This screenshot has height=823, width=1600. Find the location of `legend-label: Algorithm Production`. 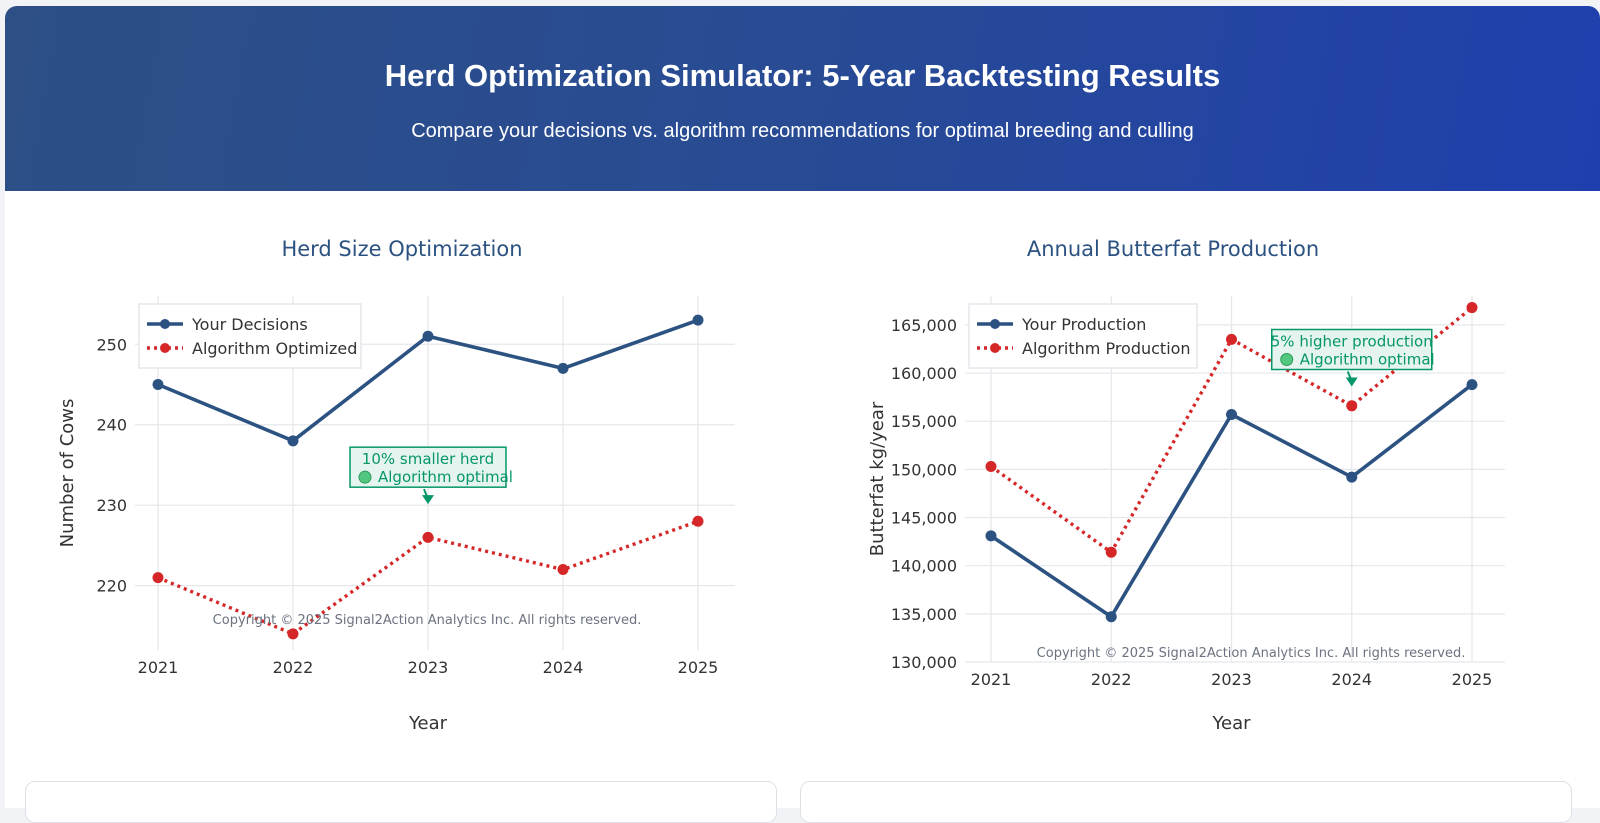

legend-label: Algorithm Production is located at coordinates (1106, 348).